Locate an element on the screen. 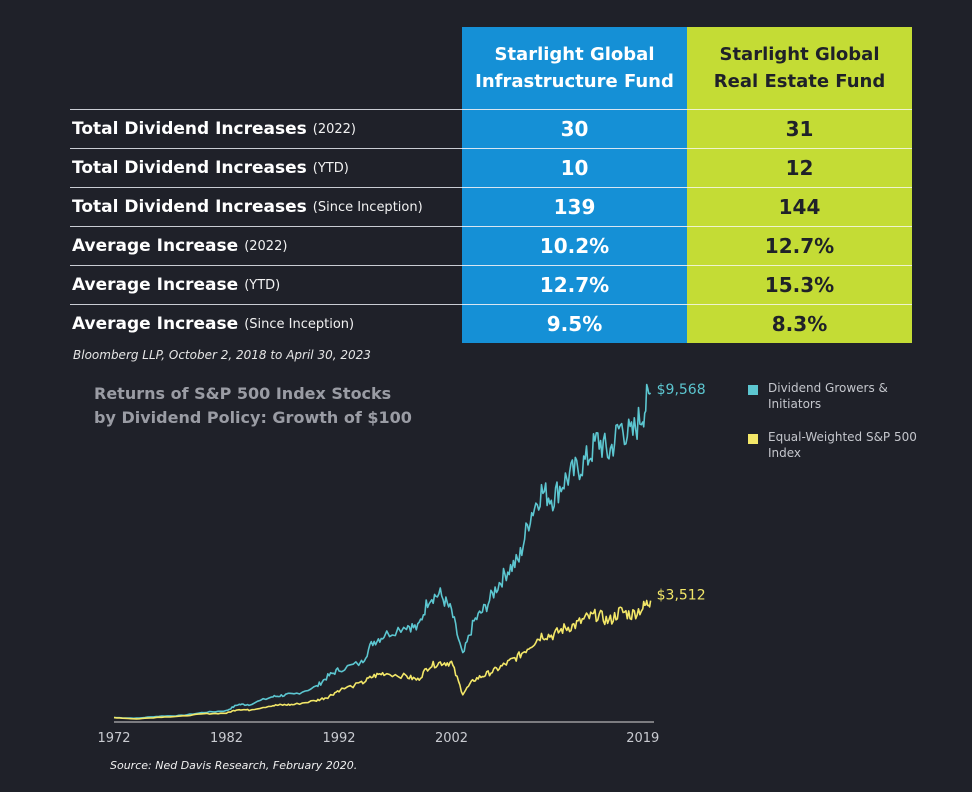 This screenshot has width=972, height=792. legend-swatch-equal-weighted is located at coordinates (753, 439).